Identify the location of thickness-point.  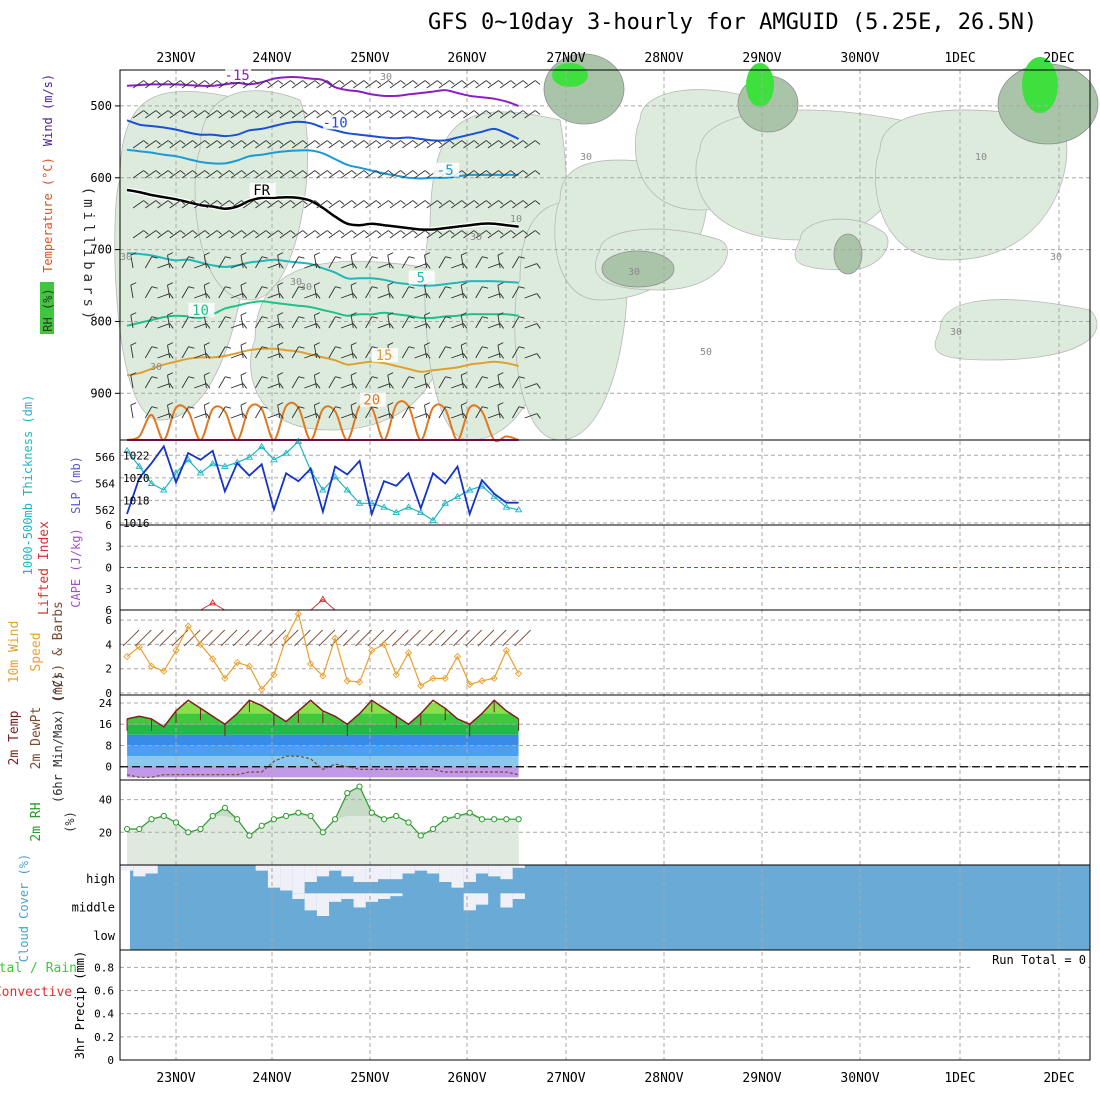
(372, 502).